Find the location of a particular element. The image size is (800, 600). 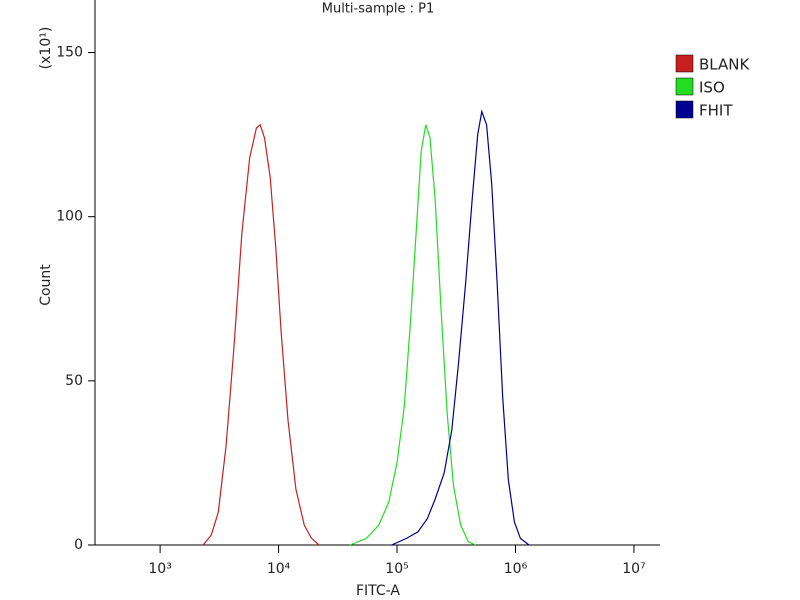

x-tick-label: 10³ is located at coordinates (159, 569).